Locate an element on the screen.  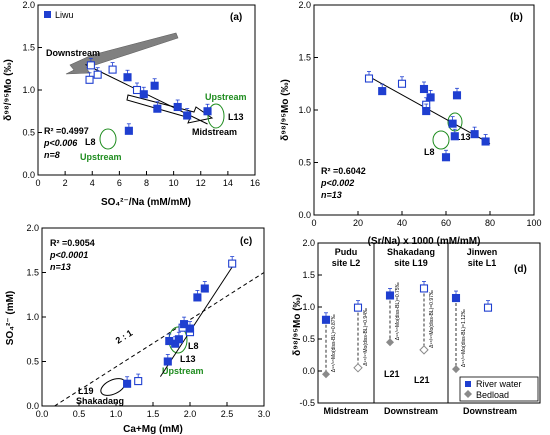
panel-a-upstream-left: Upstream is located at coordinates (101, 157).